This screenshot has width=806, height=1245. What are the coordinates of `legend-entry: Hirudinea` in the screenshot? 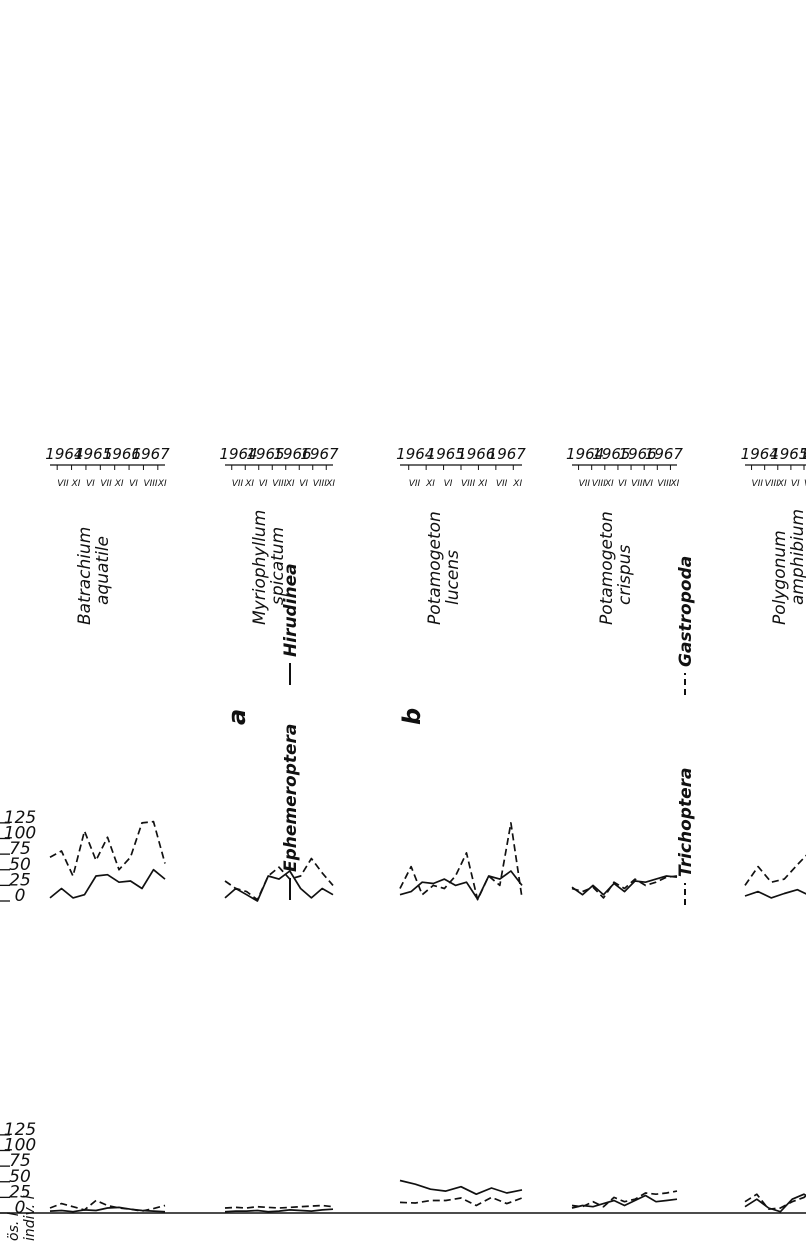 It's located at (291, 610).